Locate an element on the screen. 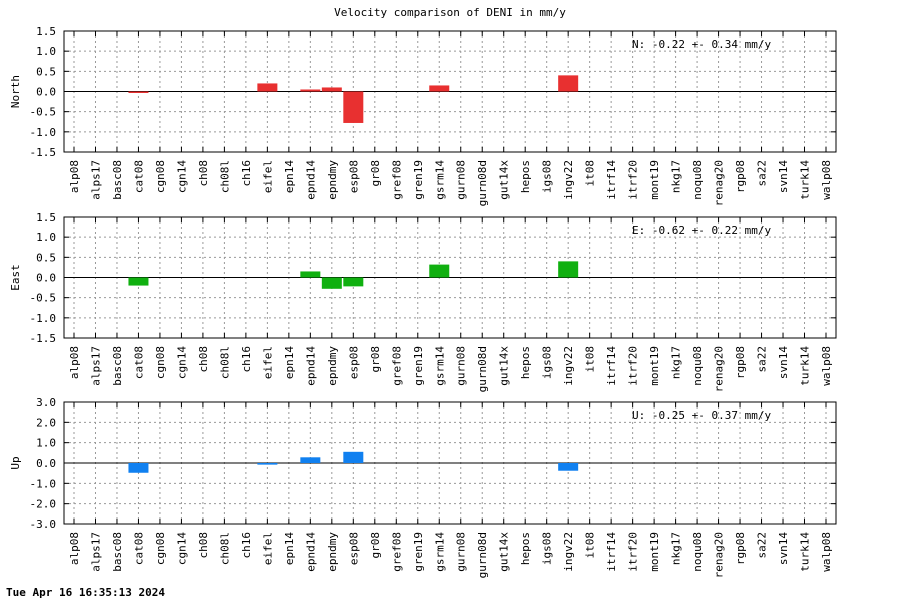 The width and height of the screenshot is (900, 600). y-tick-label: 2.0 is located at coordinates (46, 422).